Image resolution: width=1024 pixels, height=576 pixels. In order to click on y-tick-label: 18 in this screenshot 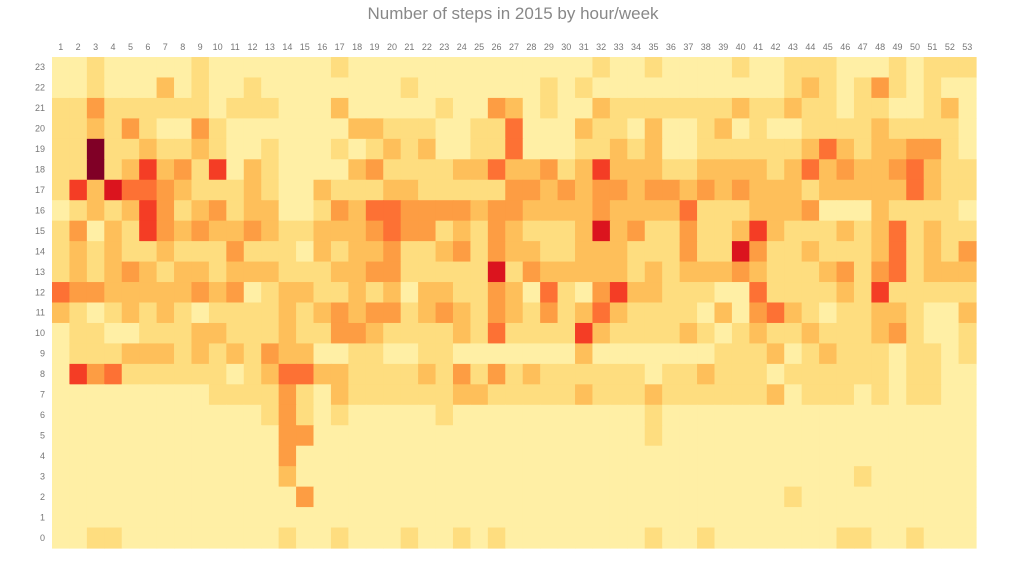, I will do `click(40, 170)`.